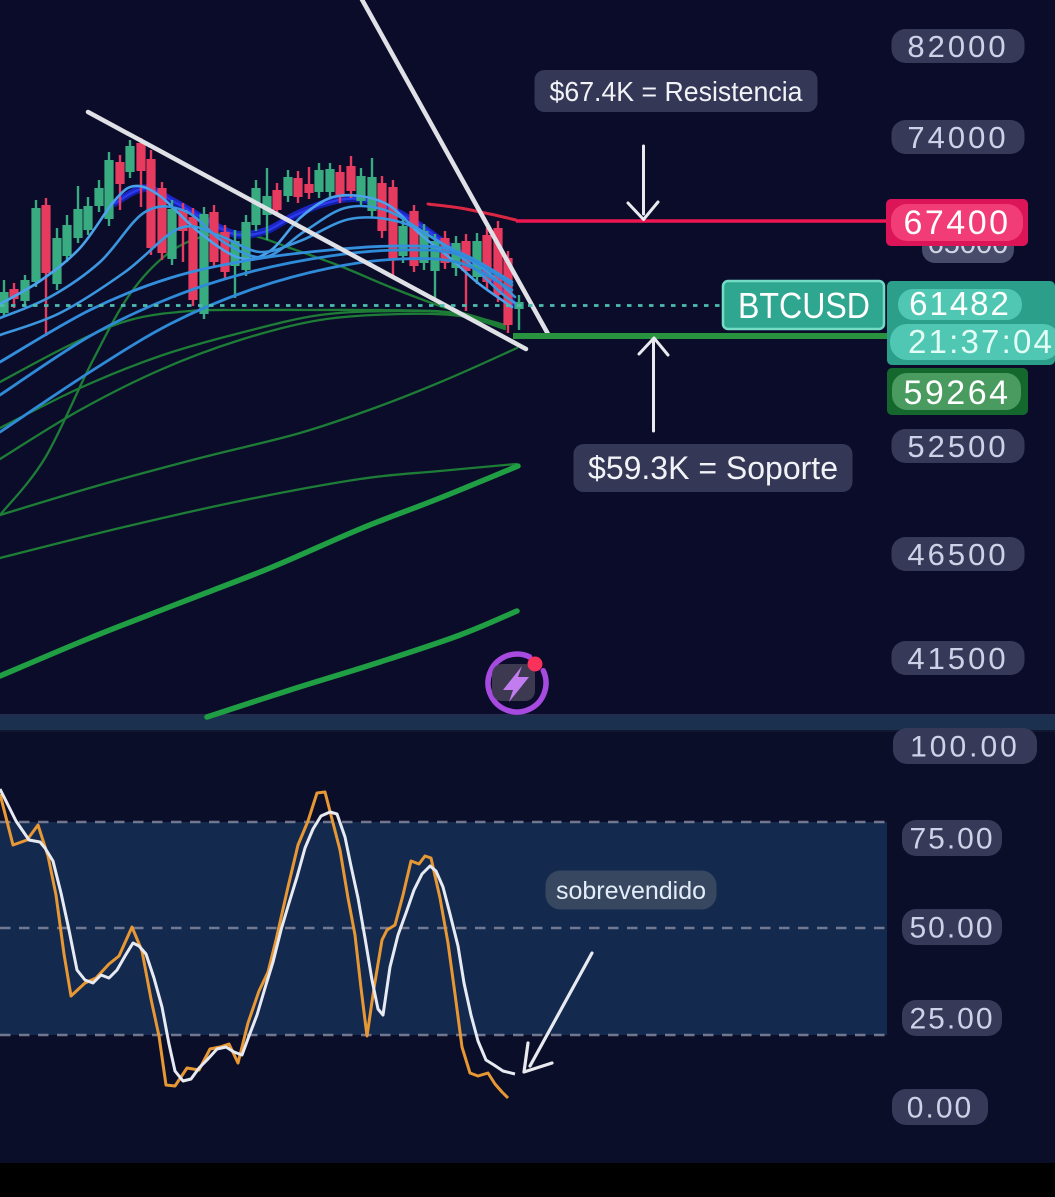 This screenshot has width=1055, height=1197. I want to click on svg-text: 61482, so click(960, 303).